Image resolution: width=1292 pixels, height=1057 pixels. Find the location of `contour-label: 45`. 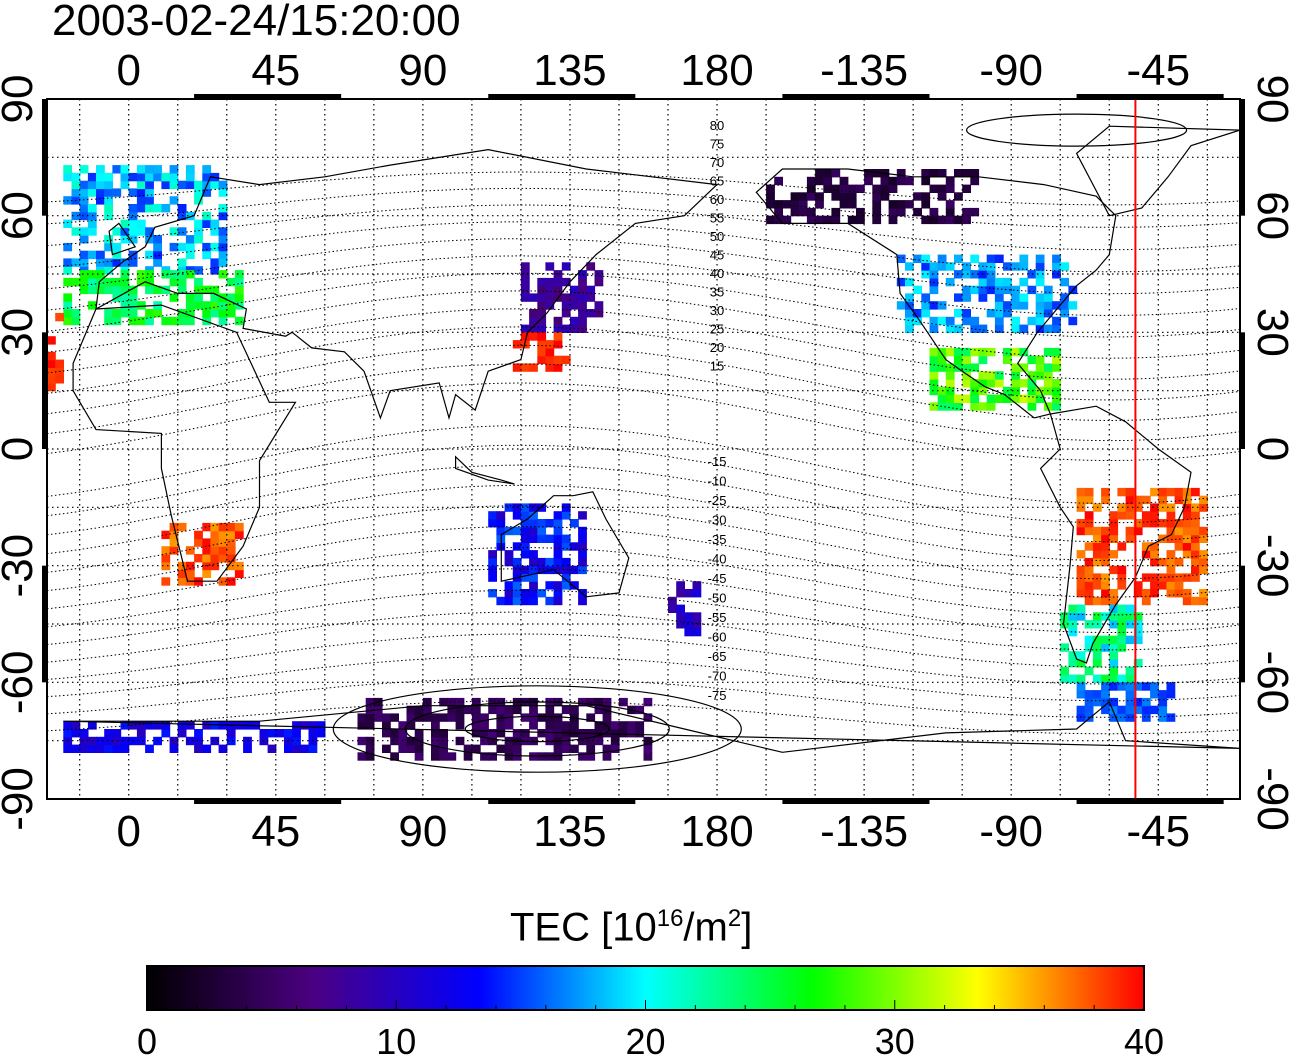

contour-label: 45 is located at coordinates (717, 255).